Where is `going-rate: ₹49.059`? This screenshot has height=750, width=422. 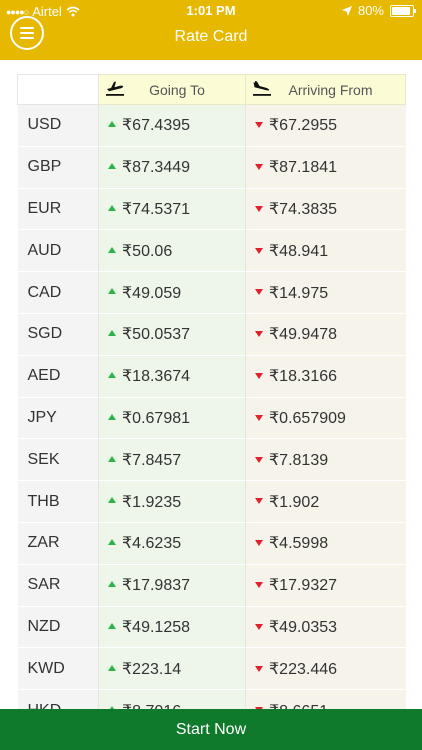 going-rate: ₹49.059 is located at coordinates (152, 293).